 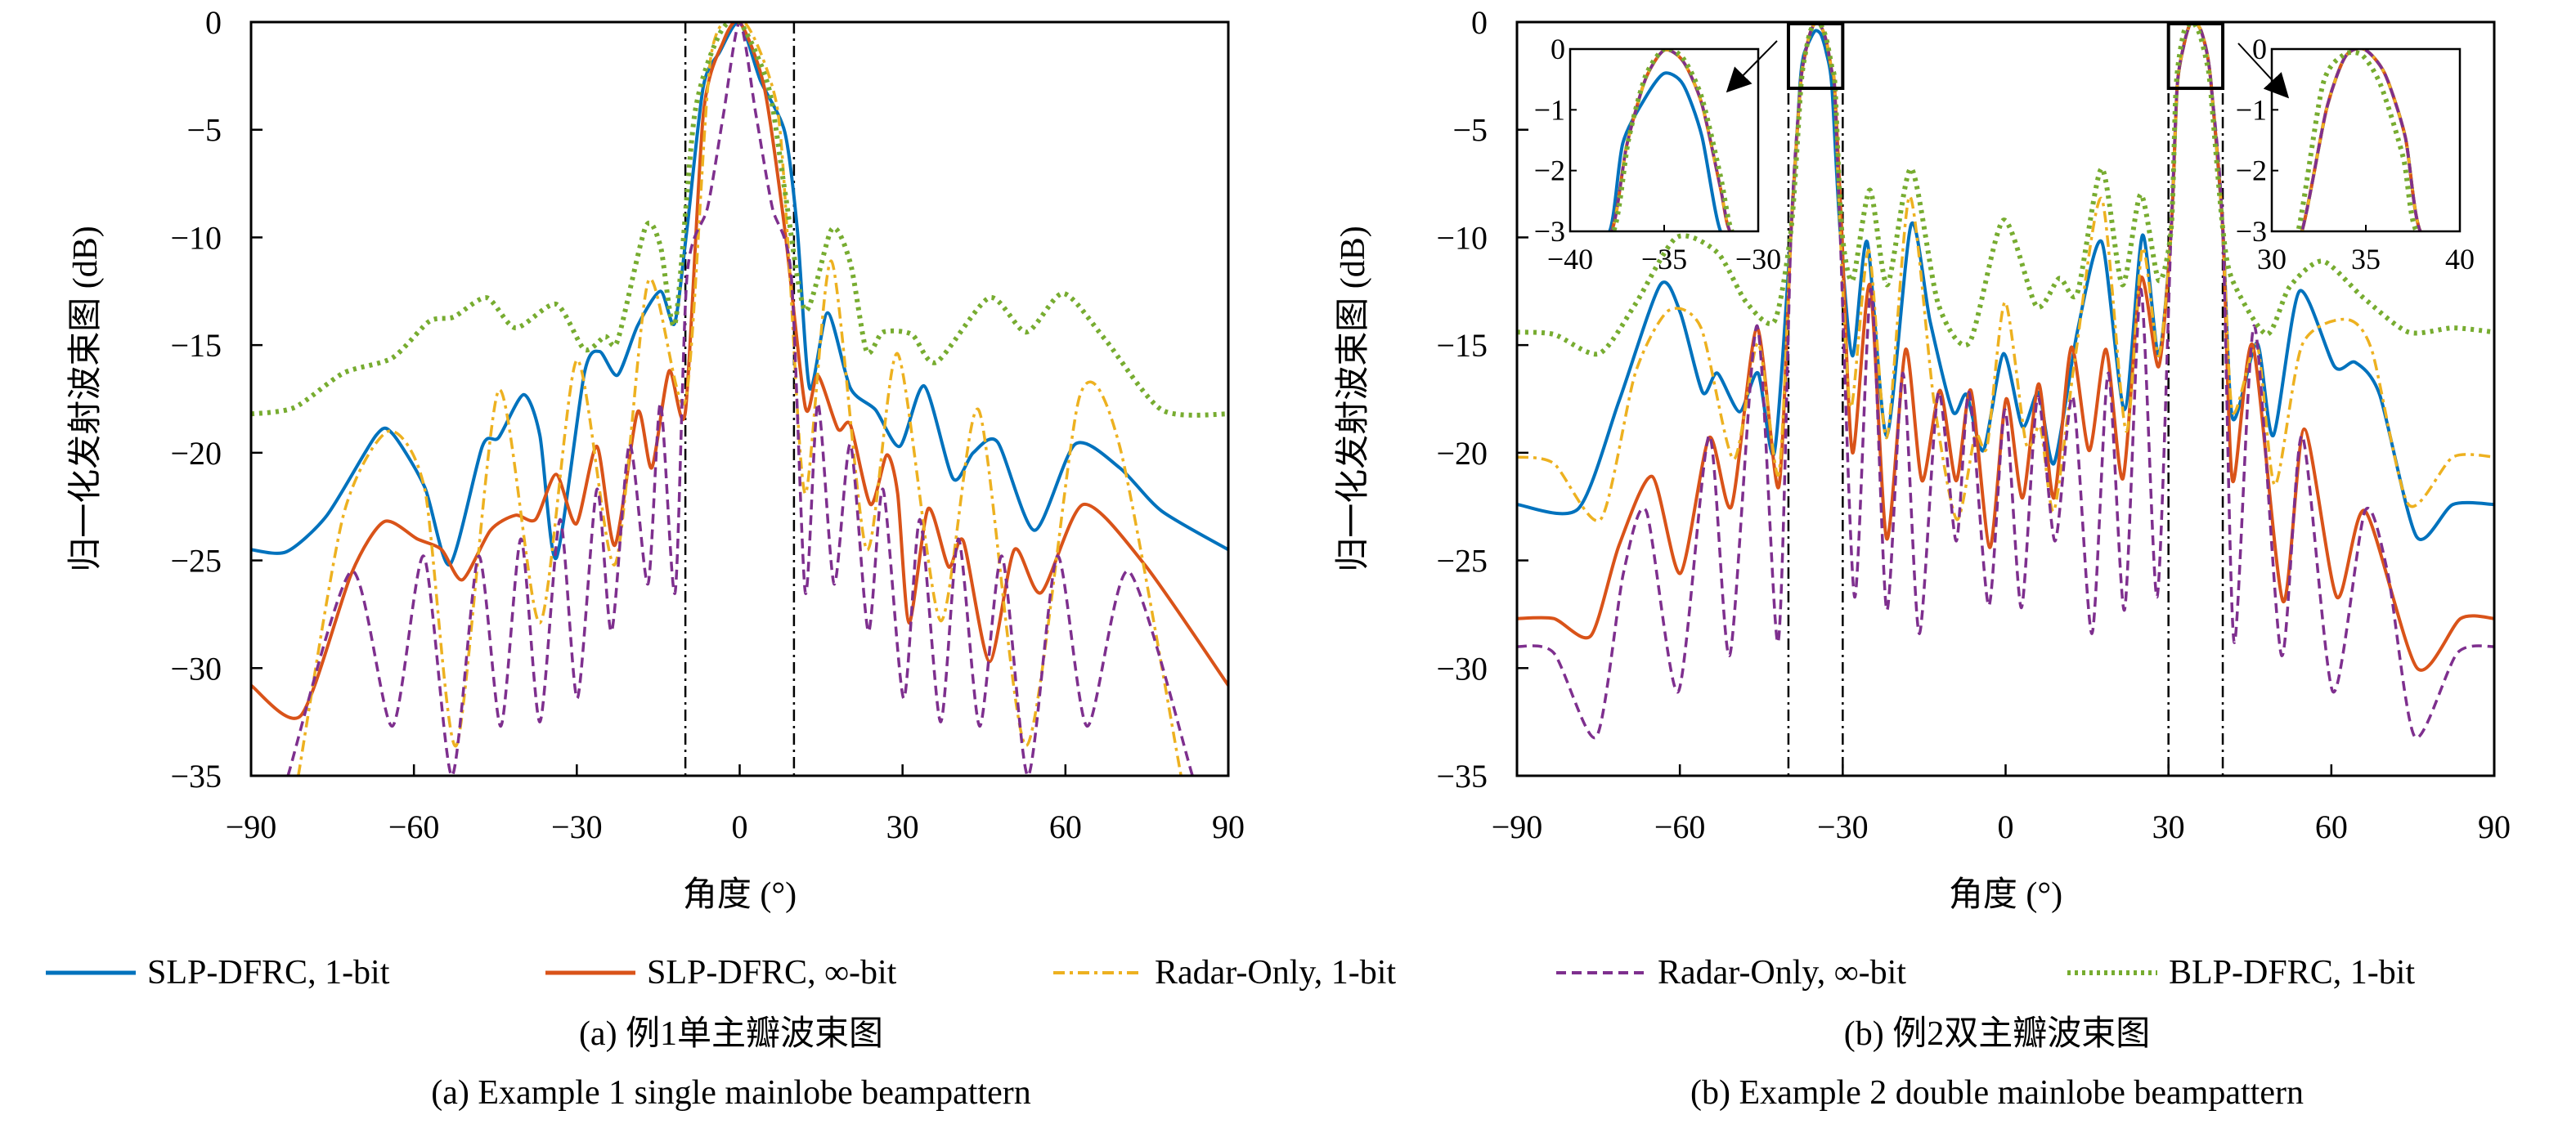 I want to click on legend-item-blp-dfrc-1bit: BLP-DFRC, 1-bit, so click(x=2241, y=972).